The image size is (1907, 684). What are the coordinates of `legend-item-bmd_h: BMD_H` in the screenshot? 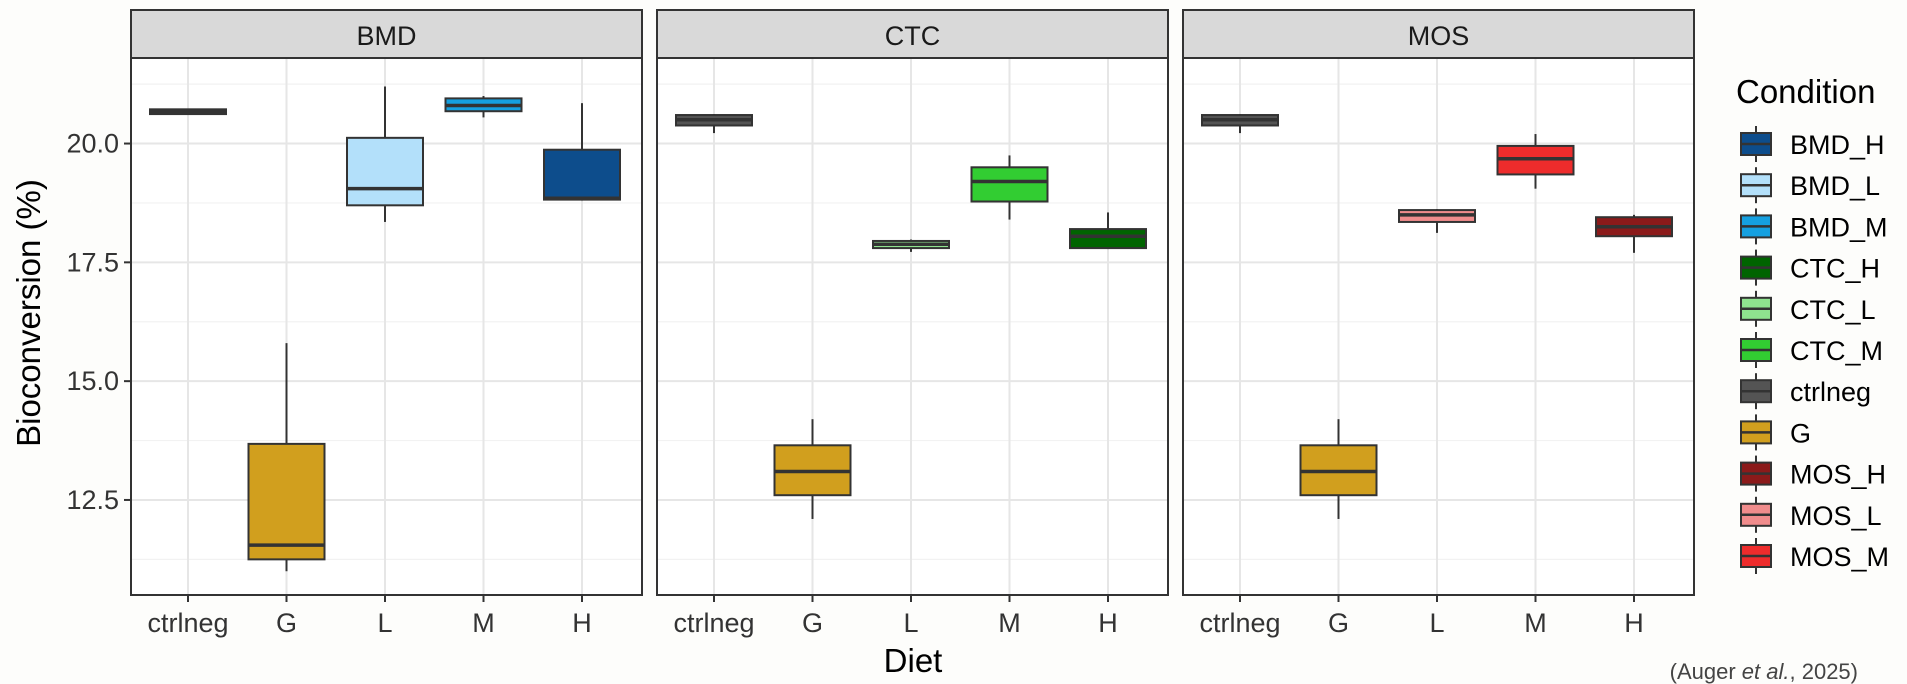 It's located at (1813, 144).